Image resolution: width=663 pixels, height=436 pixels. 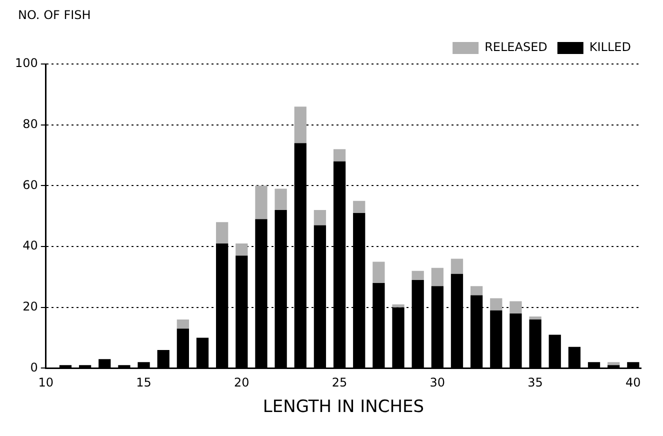 What do you see at coordinates (26, 63) in the screenshot?
I see `y-tick-label: 100` at bounding box center [26, 63].